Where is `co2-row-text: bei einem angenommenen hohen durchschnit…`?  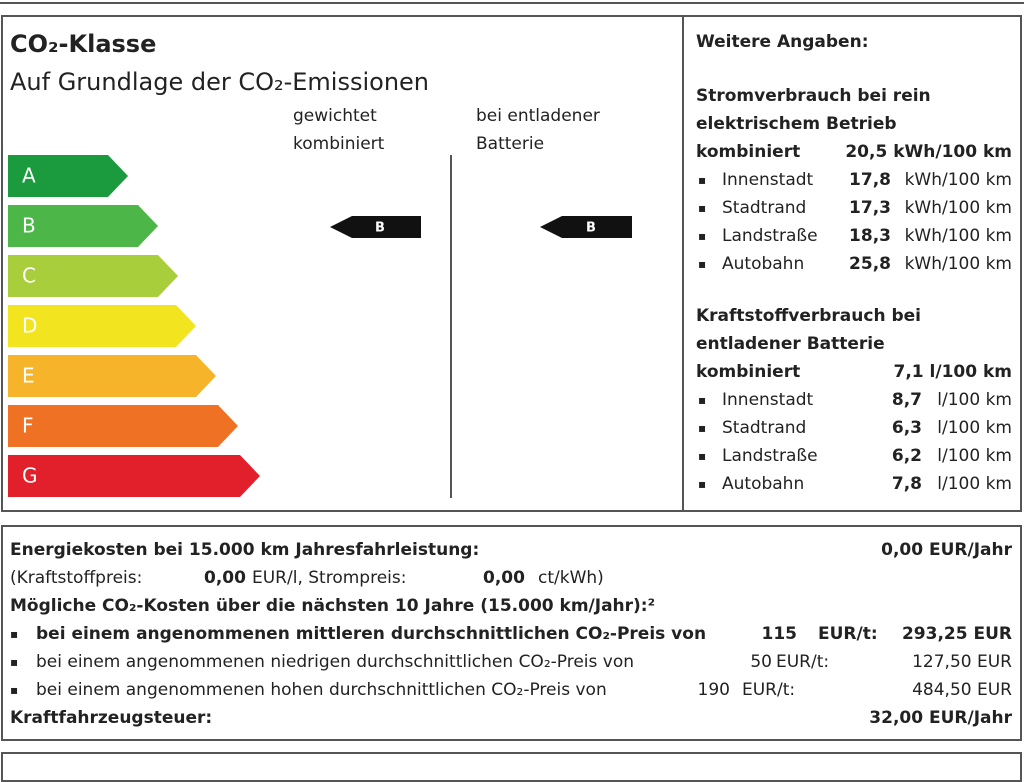 co2-row-text: bei einem angenommenen hohen durchschnit… is located at coordinates (321, 690).